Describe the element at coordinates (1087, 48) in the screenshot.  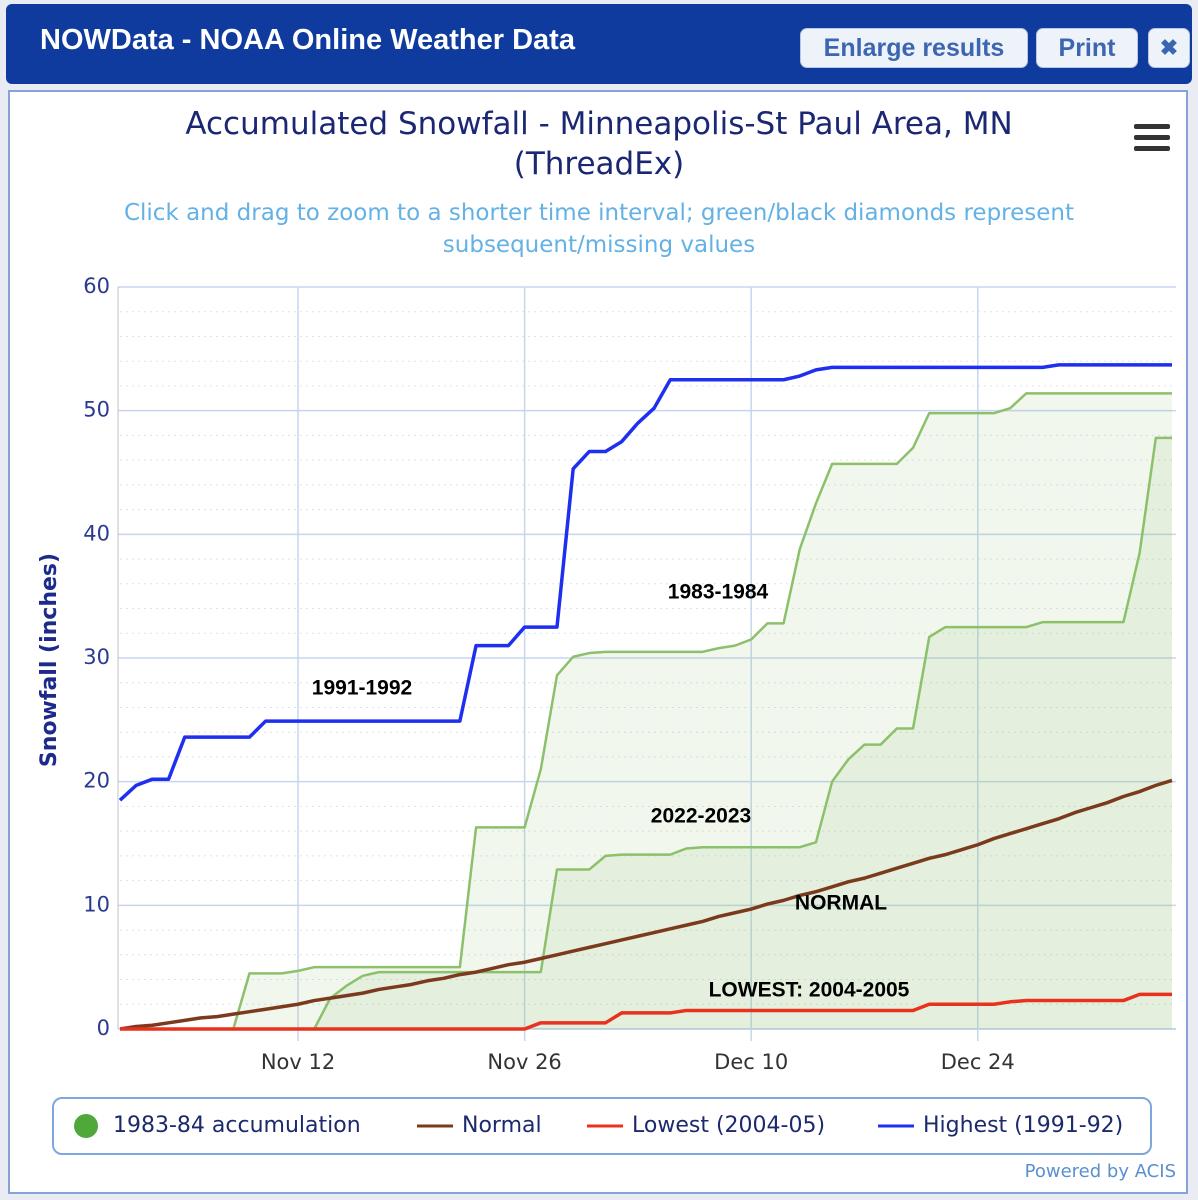
I see `print-button: Print` at that location.